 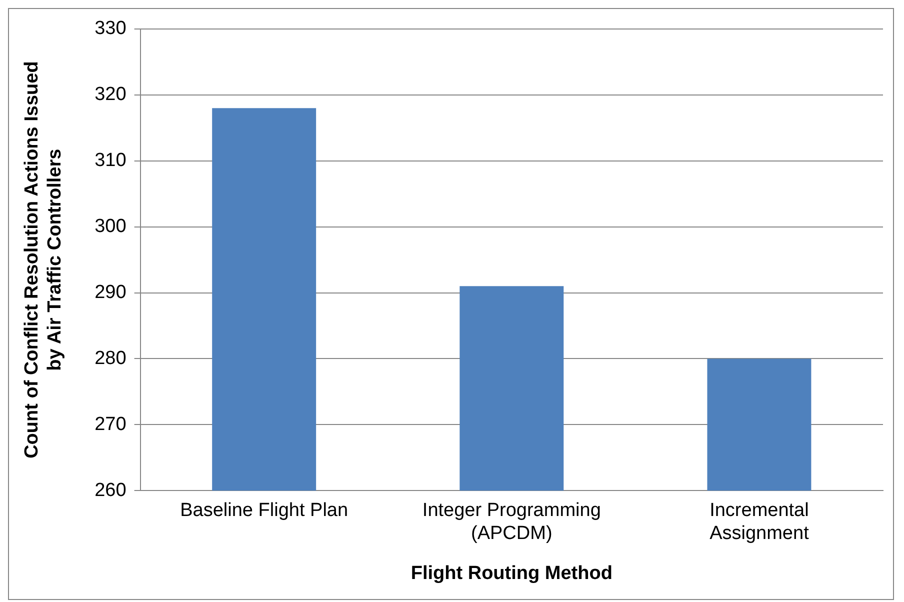 I want to click on y-tick-label: 320, so click(x=110, y=95).